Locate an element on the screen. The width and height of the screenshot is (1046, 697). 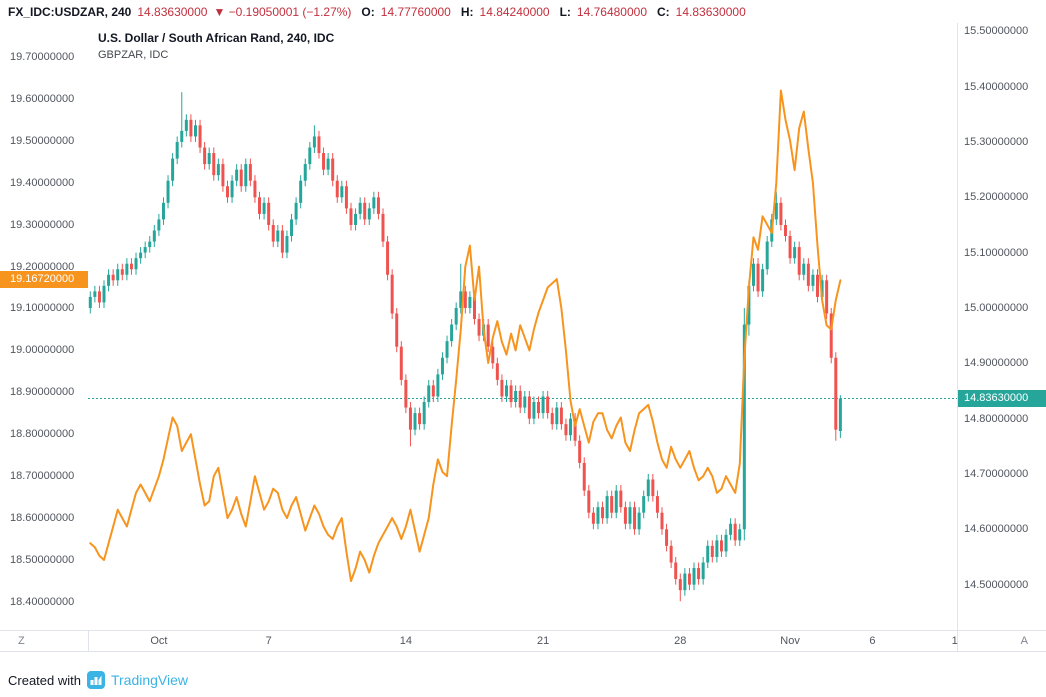
price-tick-label: 15.10000000 is located at coordinates (996, 252).